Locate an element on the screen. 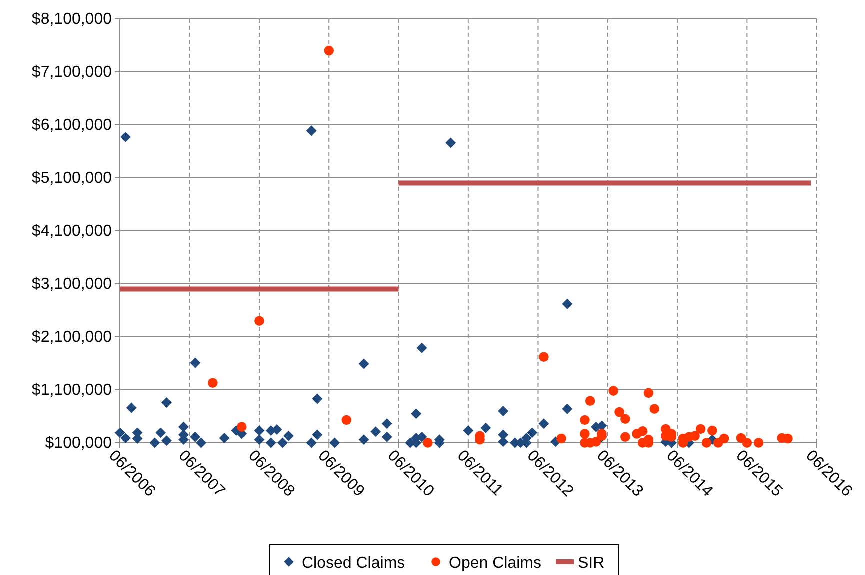 The image size is (865, 575). y-tick-label: $3,100,000 is located at coordinates (72, 285).